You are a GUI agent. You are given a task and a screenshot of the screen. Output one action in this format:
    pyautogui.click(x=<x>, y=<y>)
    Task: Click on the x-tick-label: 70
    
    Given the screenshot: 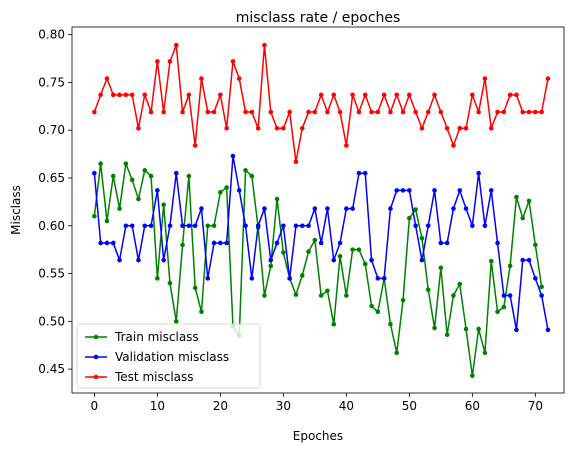 What is the action you would take?
    pyautogui.click(x=535, y=406)
    